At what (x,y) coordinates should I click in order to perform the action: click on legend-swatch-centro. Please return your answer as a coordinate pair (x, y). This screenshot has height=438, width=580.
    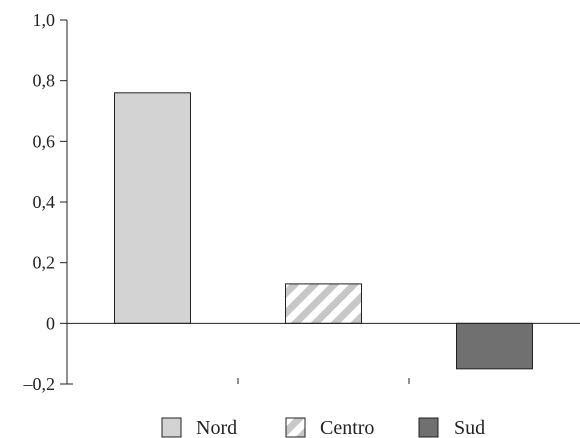
    Looking at the image, I should click on (295, 427).